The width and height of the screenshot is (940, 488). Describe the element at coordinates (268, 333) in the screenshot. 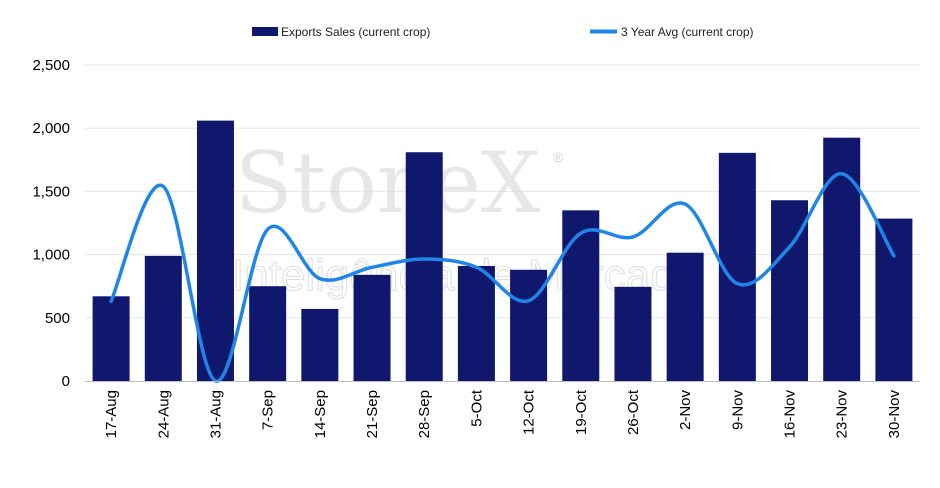

I see `bar-7-Sep` at that location.